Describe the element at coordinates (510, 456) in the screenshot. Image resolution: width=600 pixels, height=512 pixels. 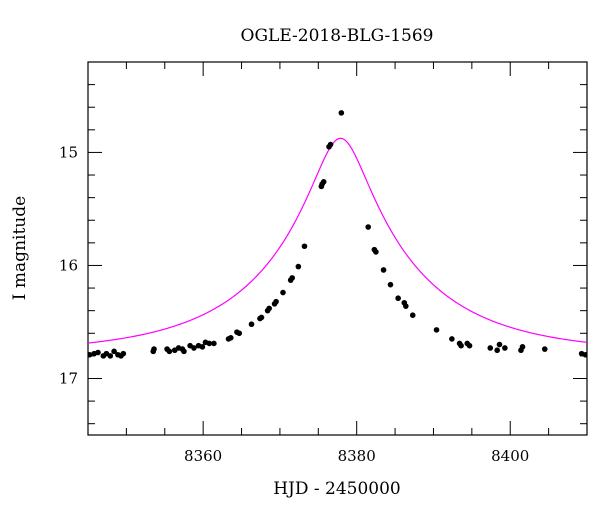
I see `x-tick-label: 8400` at that location.